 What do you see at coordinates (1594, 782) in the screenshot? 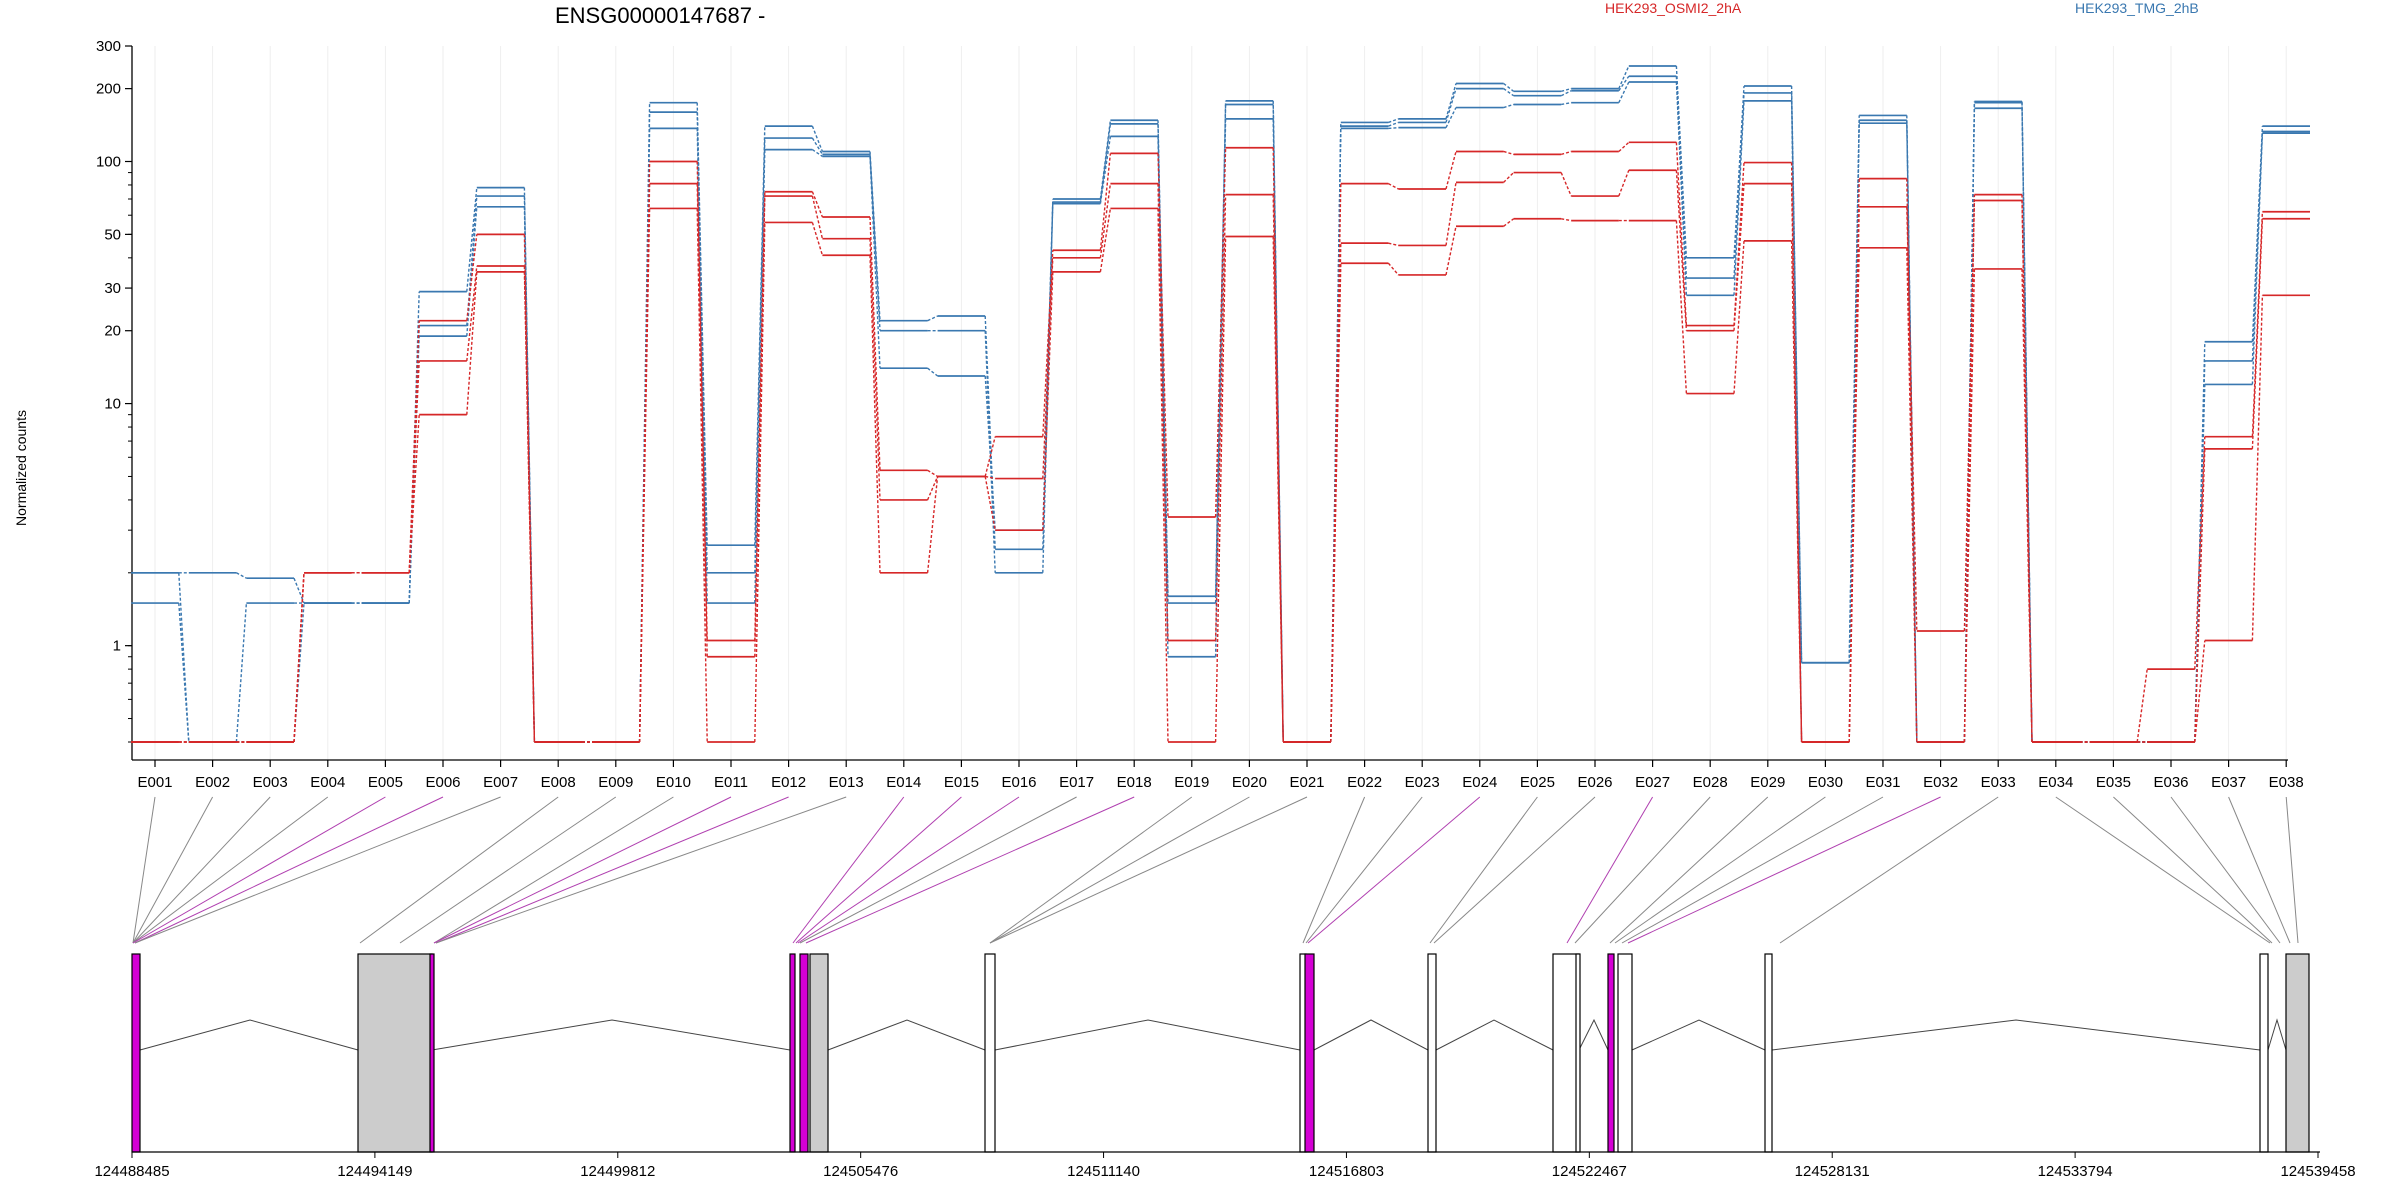
I see `x-tick-label: E026` at bounding box center [1594, 782].